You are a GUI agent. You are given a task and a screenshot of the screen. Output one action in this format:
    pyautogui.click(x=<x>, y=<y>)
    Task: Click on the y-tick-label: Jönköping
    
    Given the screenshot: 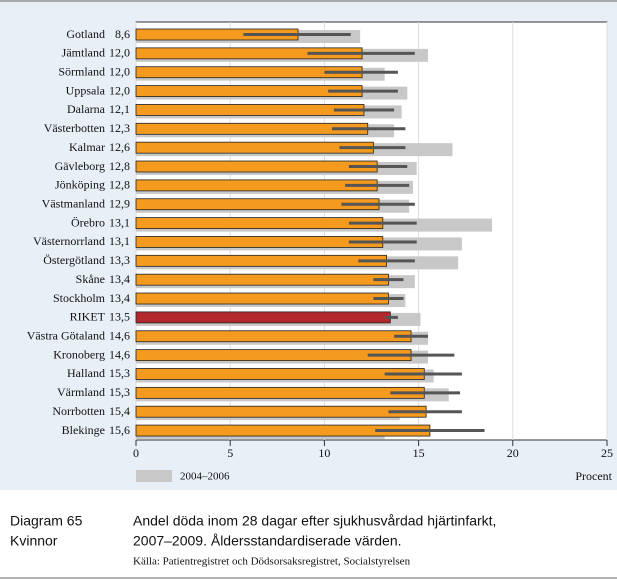 What is the action you would take?
    pyautogui.click(x=80, y=185)
    